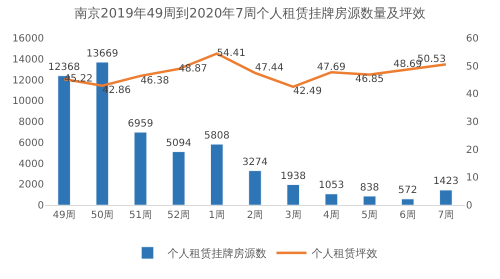  I want to click on data-label: 54.41, so click(231, 54).